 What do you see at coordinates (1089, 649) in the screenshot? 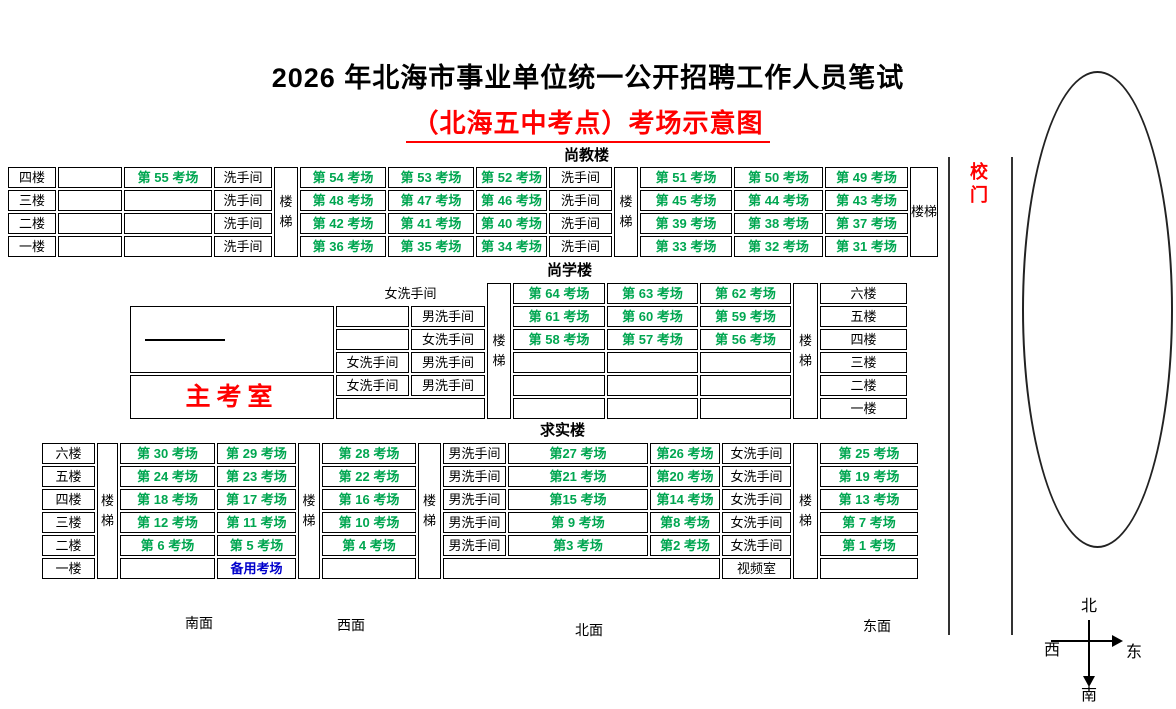
I see `compass-vertical-axis` at bounding box center [1089, 649].